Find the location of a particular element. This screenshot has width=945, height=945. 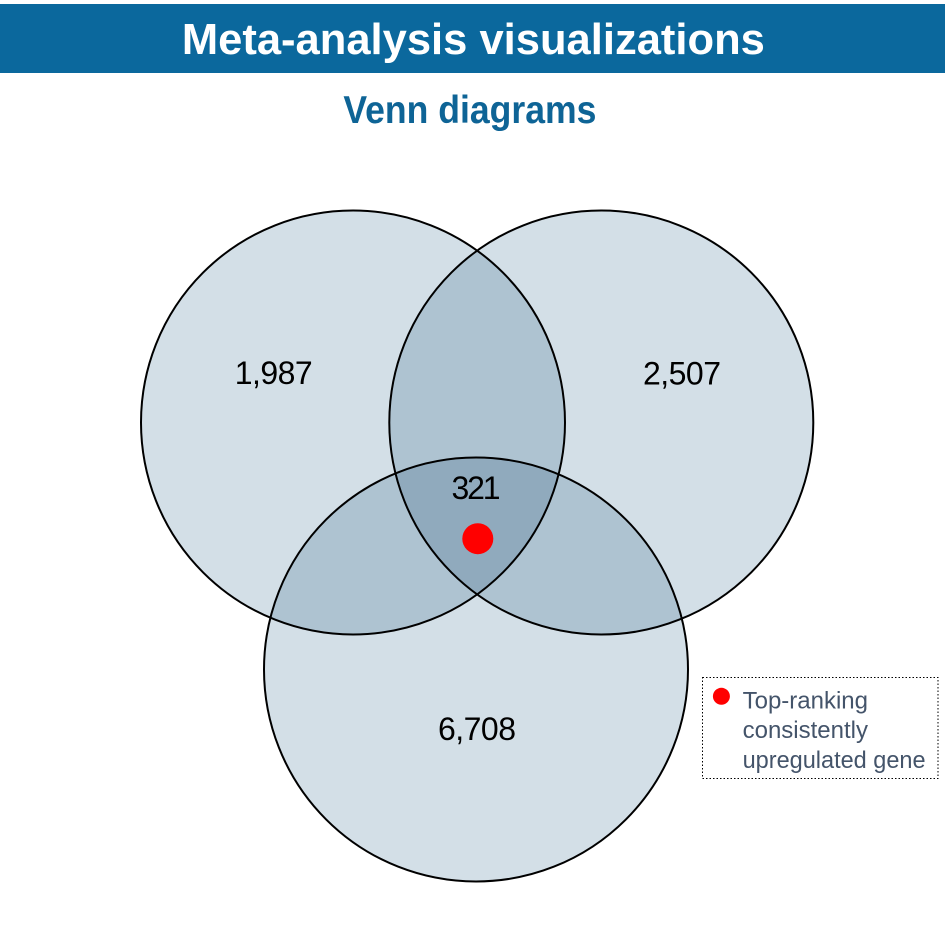

svg-text: 6,708 is located at coordinates (477, 729).